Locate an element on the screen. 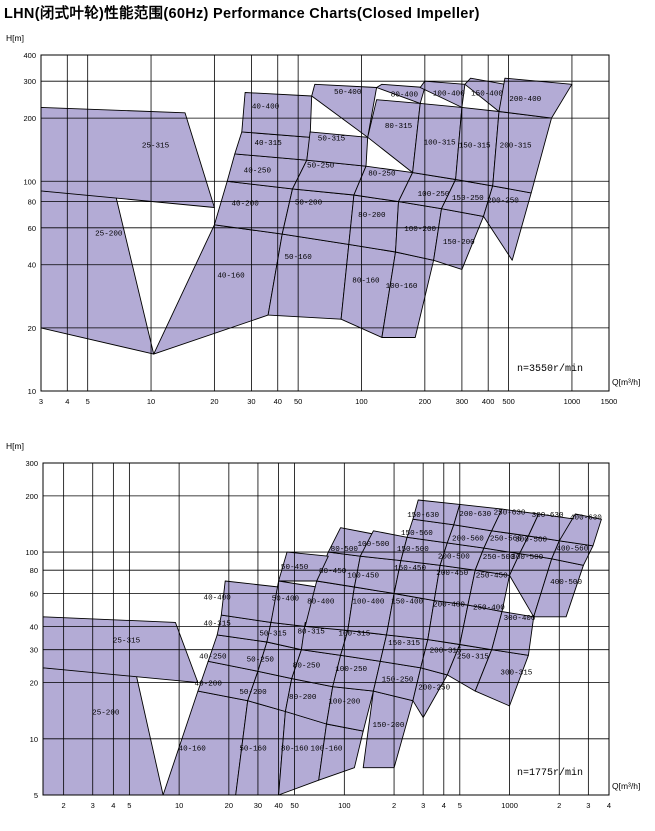 The image size is (655, 831). region-label: 150-500 is located at coordinates (413, 550).